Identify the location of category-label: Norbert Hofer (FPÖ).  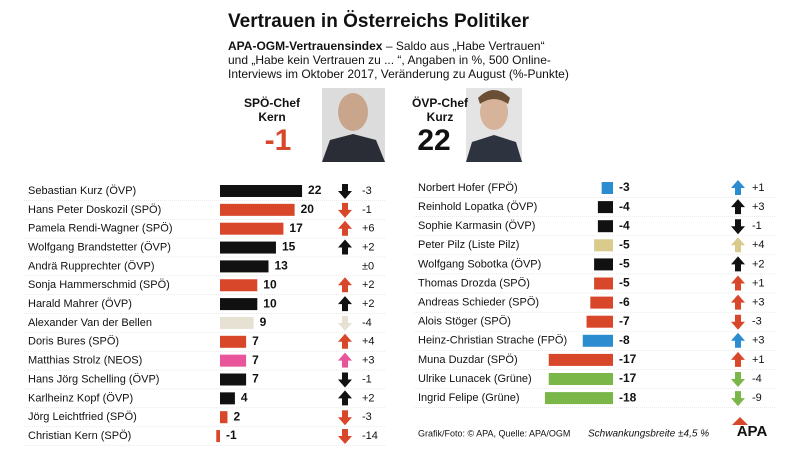
(468, 188).